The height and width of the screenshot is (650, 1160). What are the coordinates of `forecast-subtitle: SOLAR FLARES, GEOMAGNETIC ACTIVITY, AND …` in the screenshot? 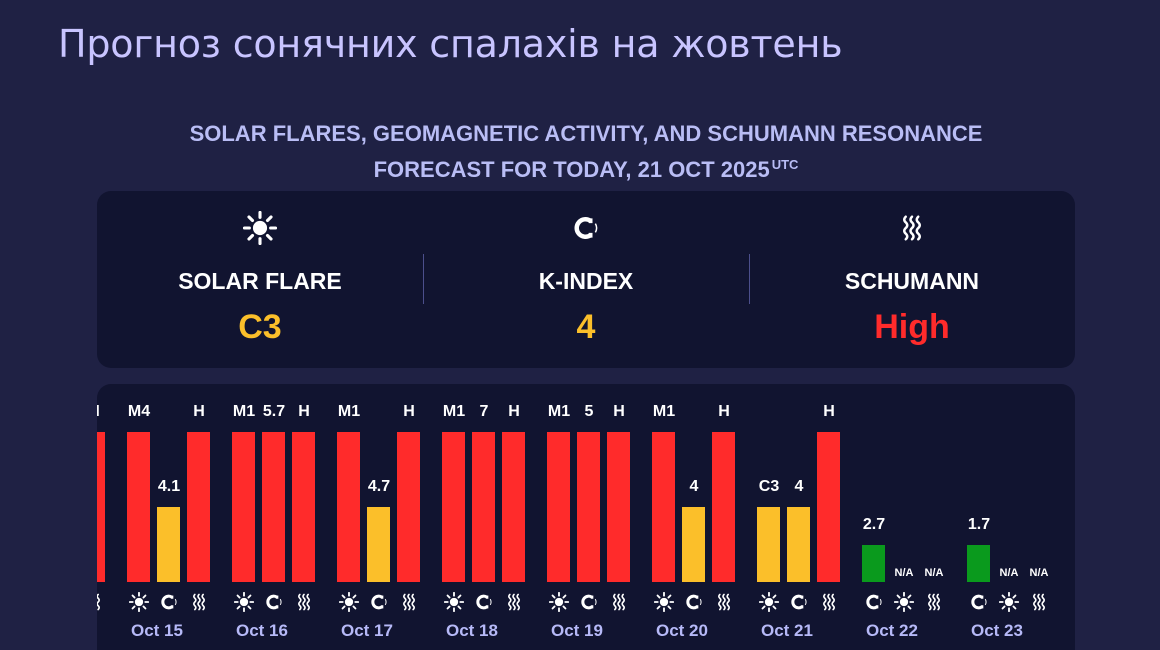 It's located at (586, 151).